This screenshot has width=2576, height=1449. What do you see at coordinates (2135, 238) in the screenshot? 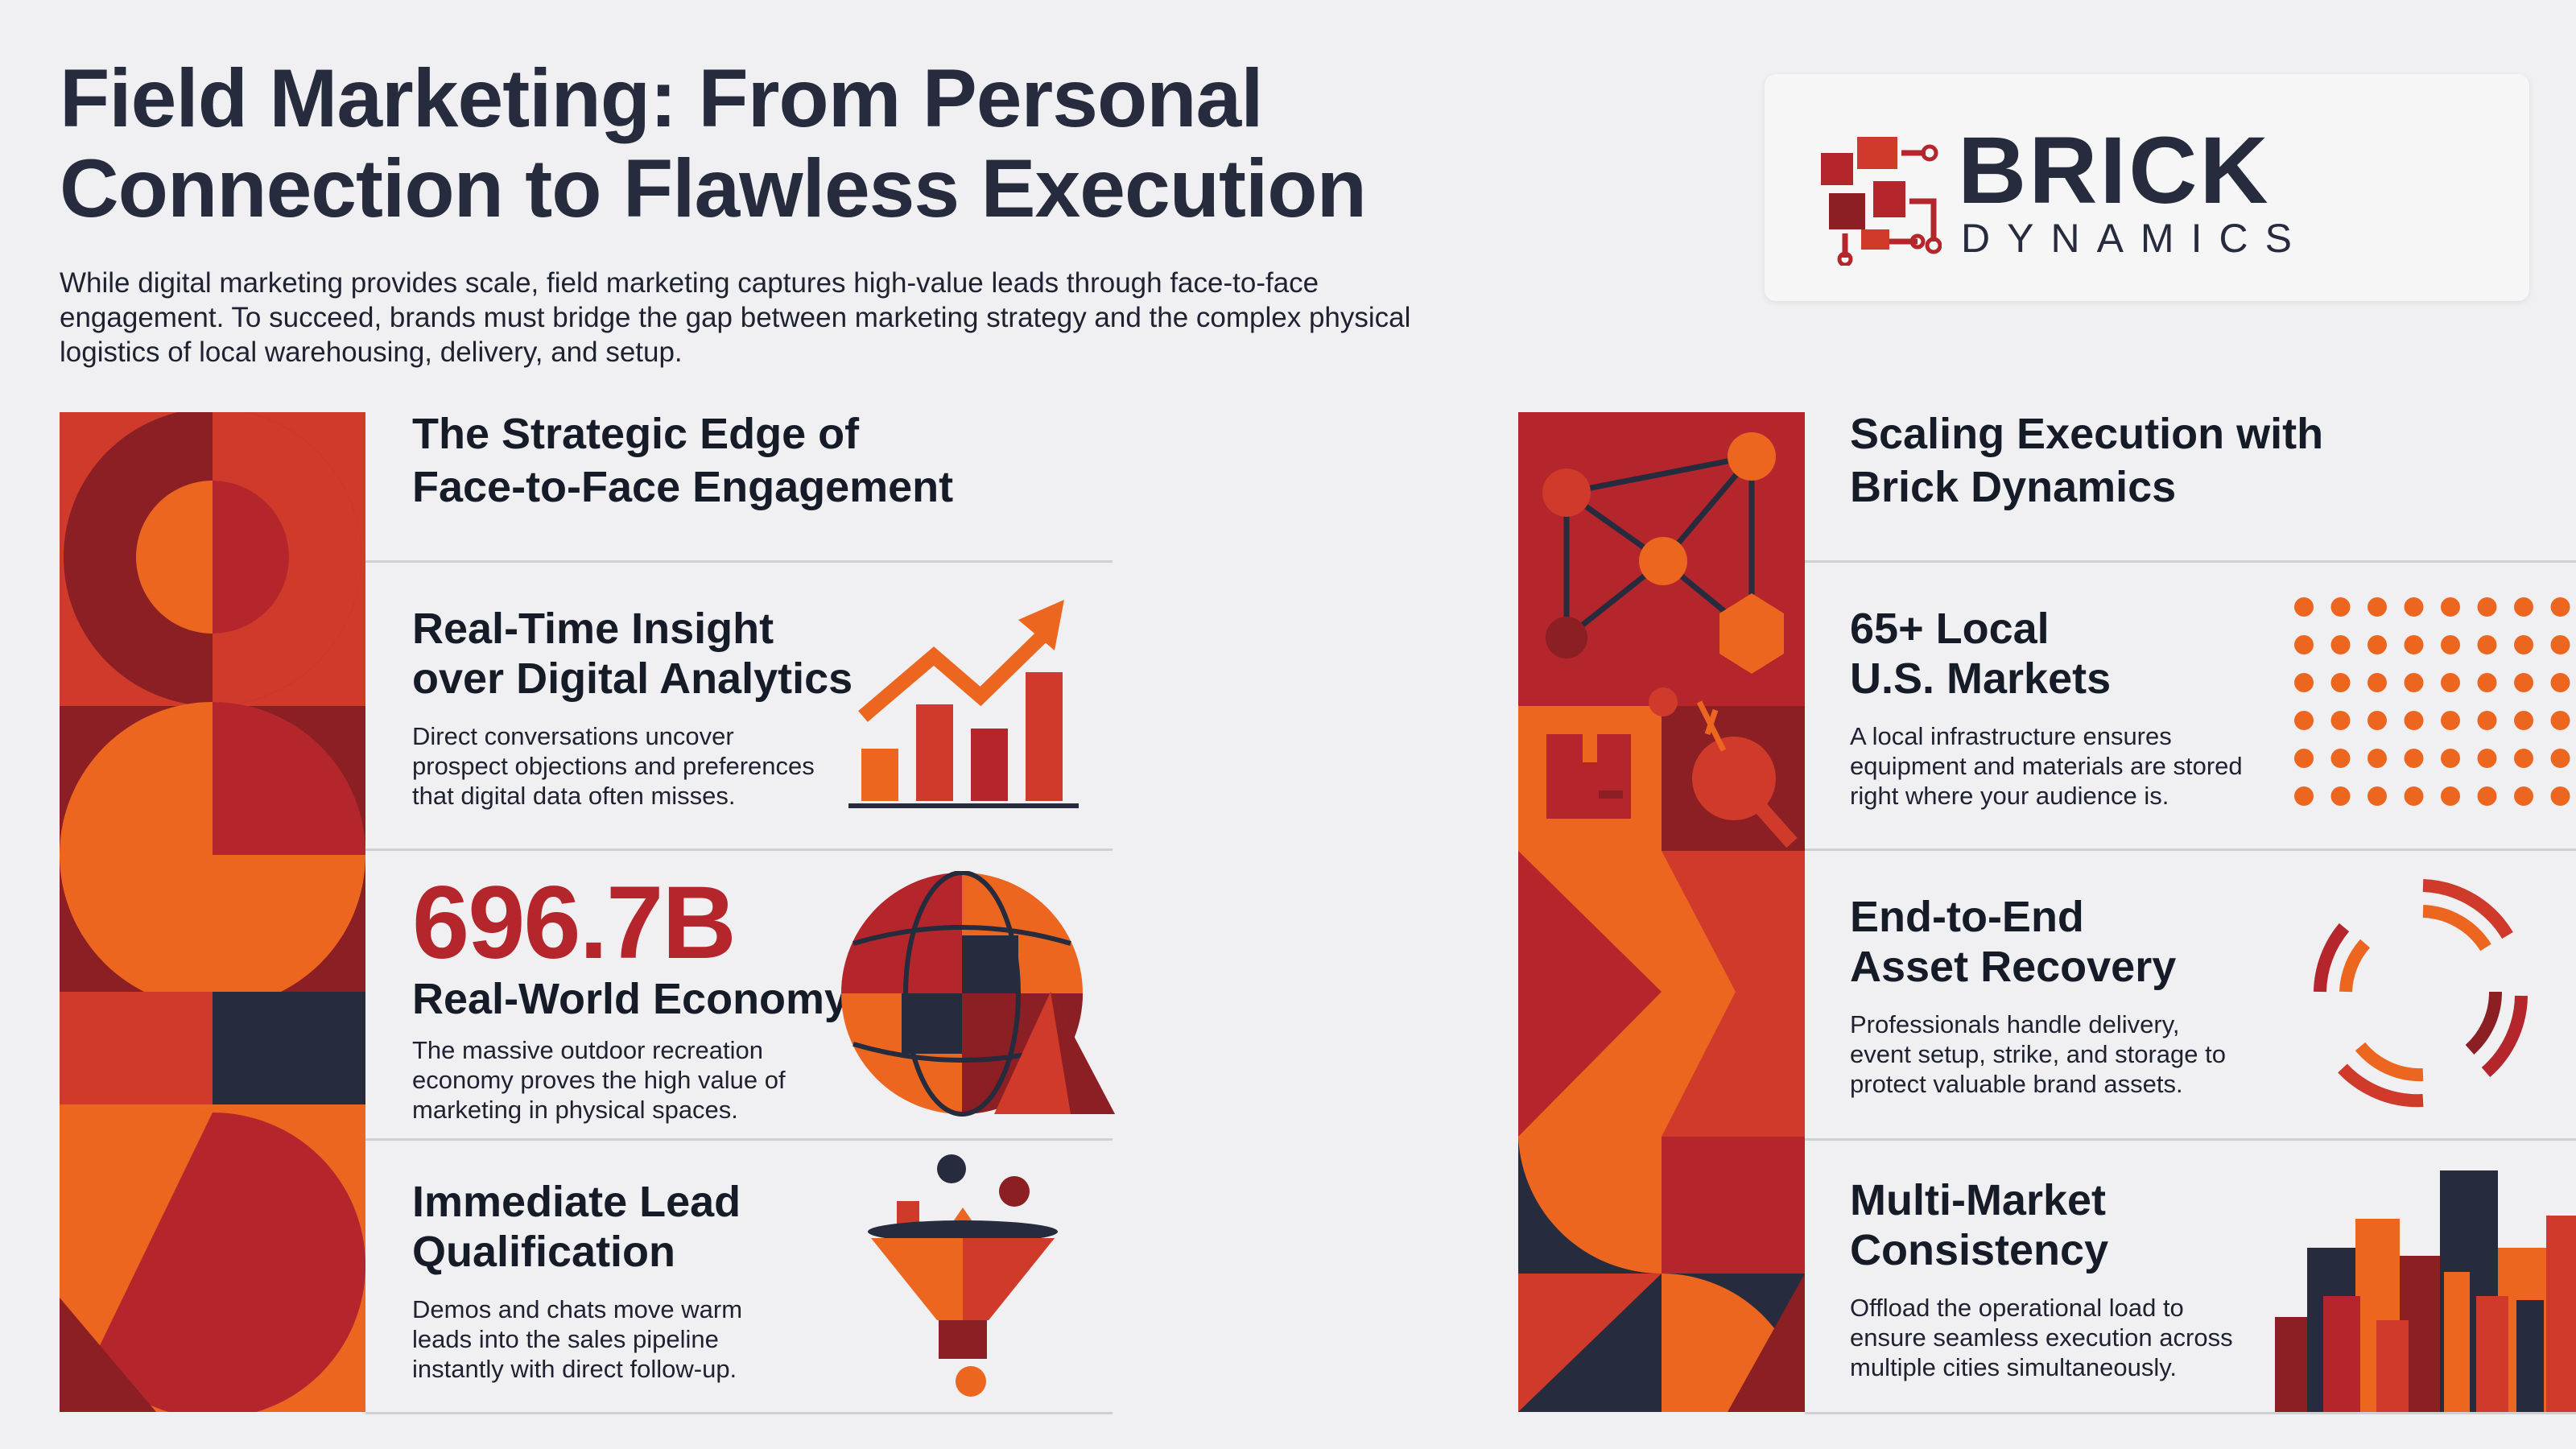
I see `brand-subtitle: DYNAMICS` at bounding box center [2135, 238].